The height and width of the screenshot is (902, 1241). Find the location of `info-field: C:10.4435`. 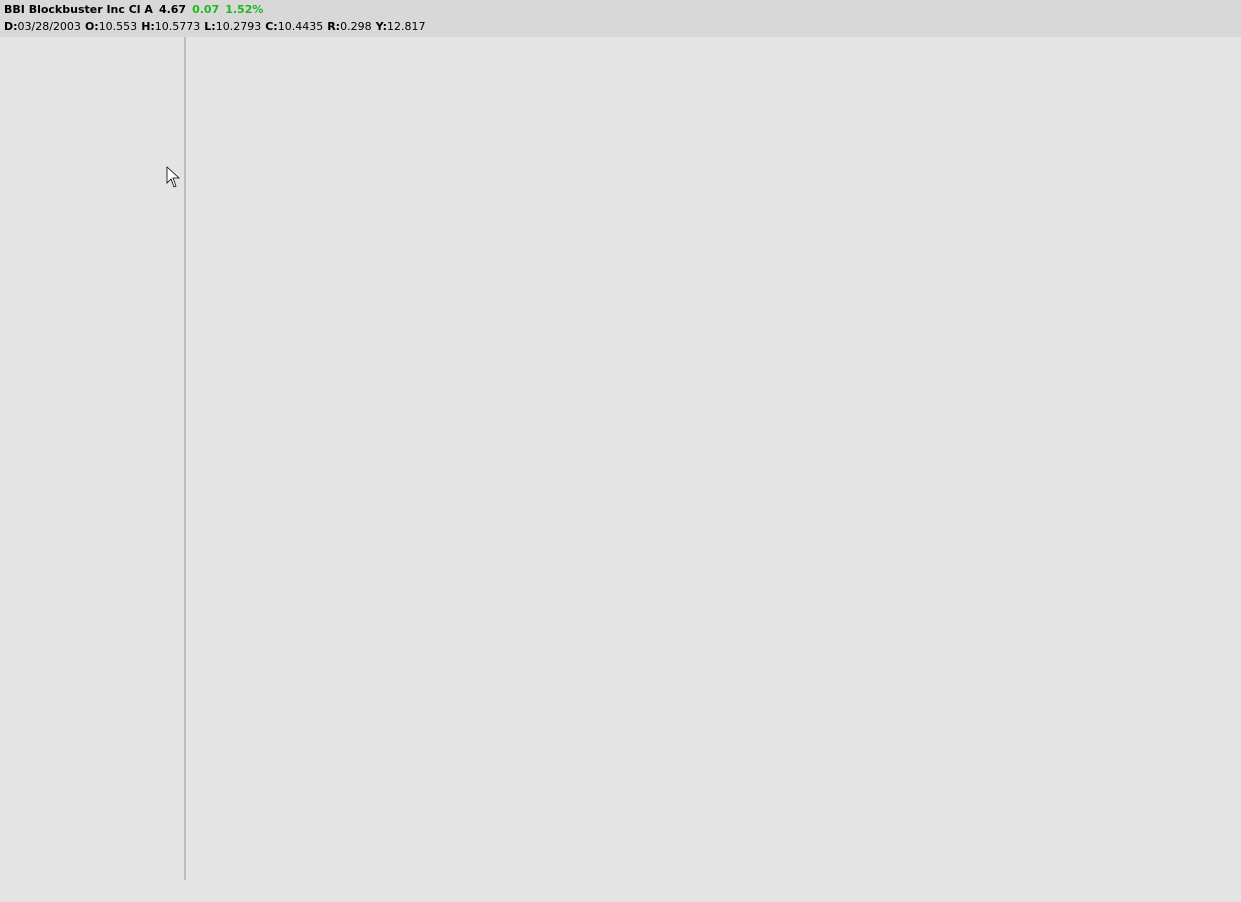

info-field: C:10.4435 is located at coordinates (294, 26).